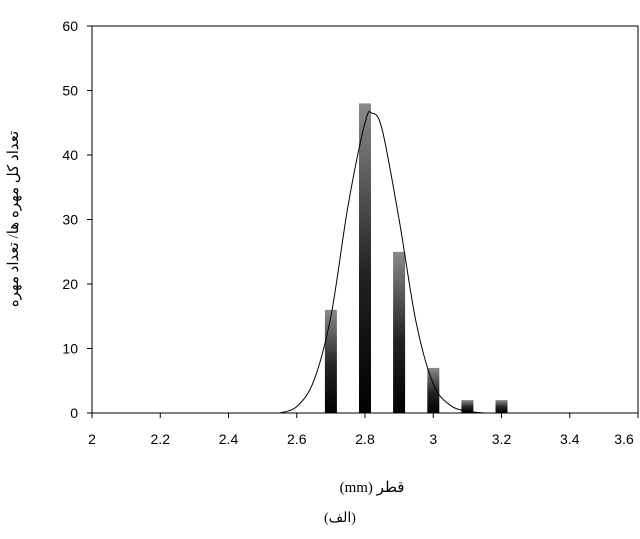  What do you see at coordinates (502, 439) in the screenshot?
I see `x-tick-label: 3.2` at bounding box center [502, 439].